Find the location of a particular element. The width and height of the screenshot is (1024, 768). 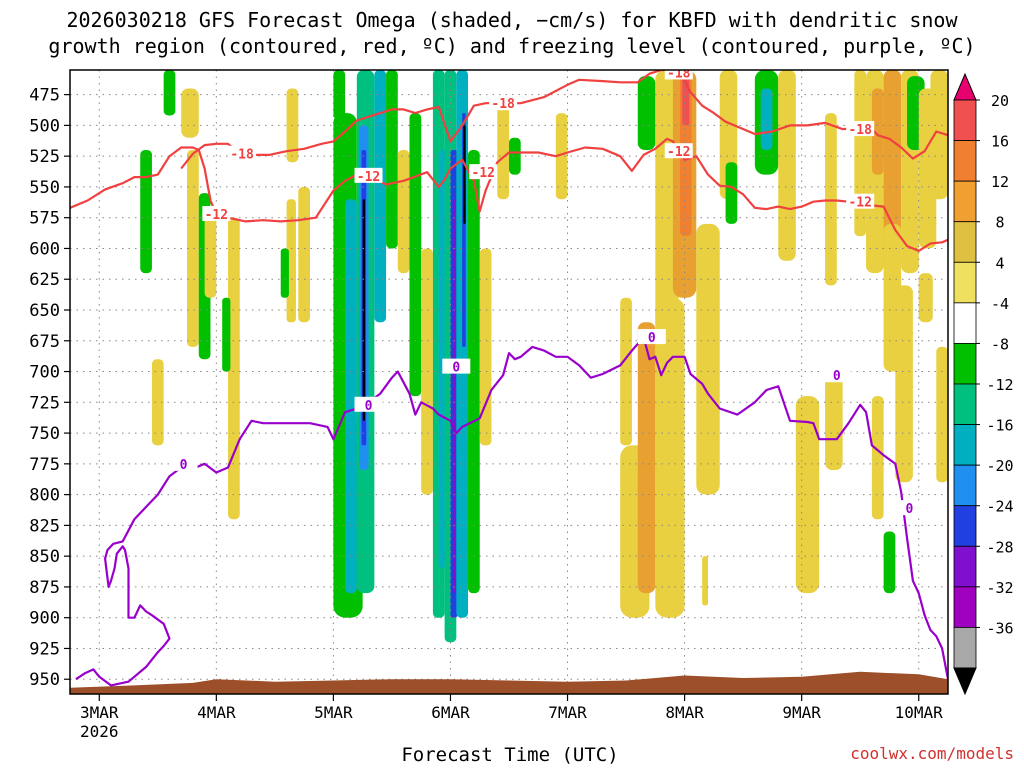

y-tick-label: 675 is located at coordinates (44, 342).